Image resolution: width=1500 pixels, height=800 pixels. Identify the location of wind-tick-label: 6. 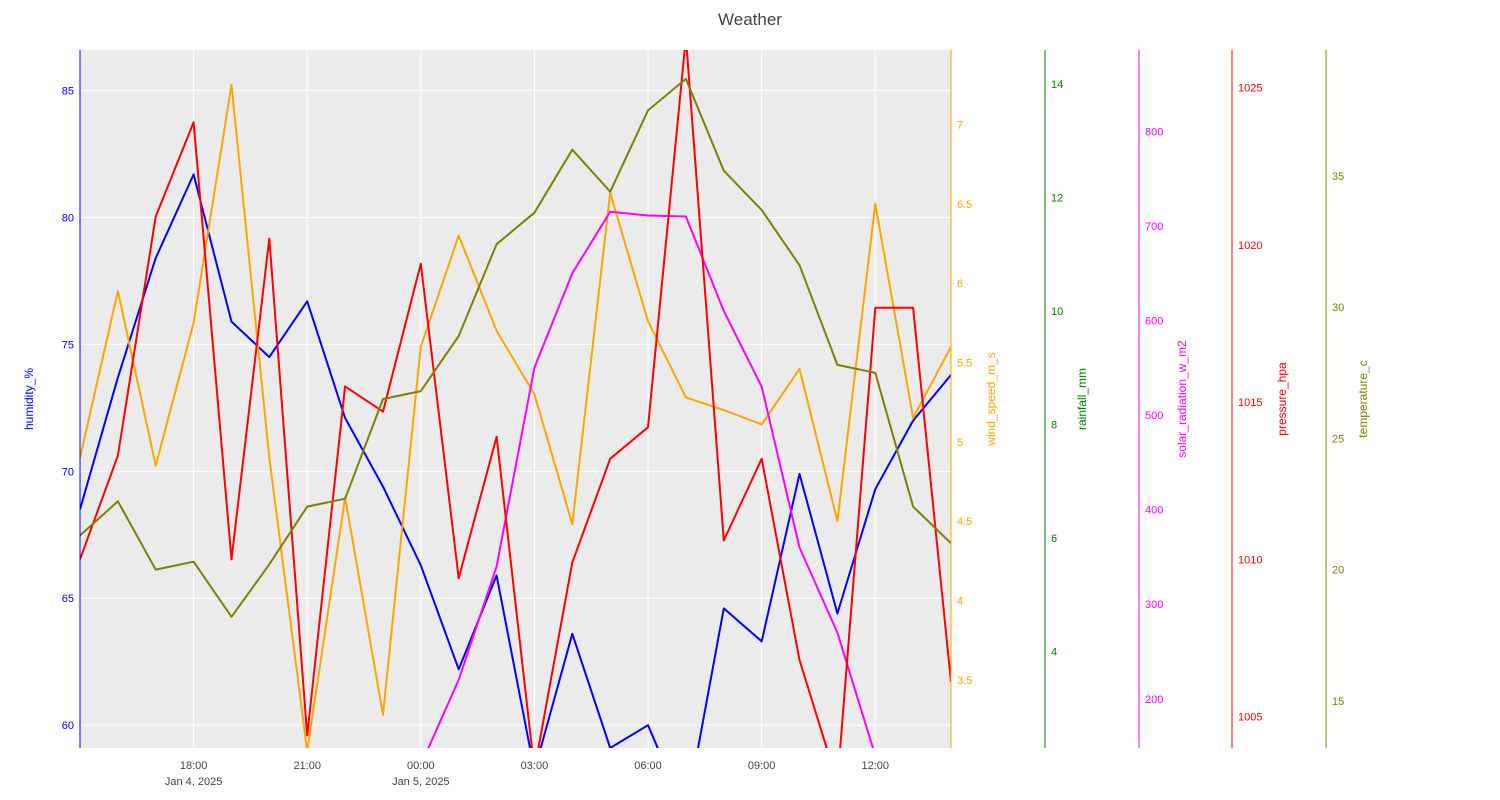
(960, 284).